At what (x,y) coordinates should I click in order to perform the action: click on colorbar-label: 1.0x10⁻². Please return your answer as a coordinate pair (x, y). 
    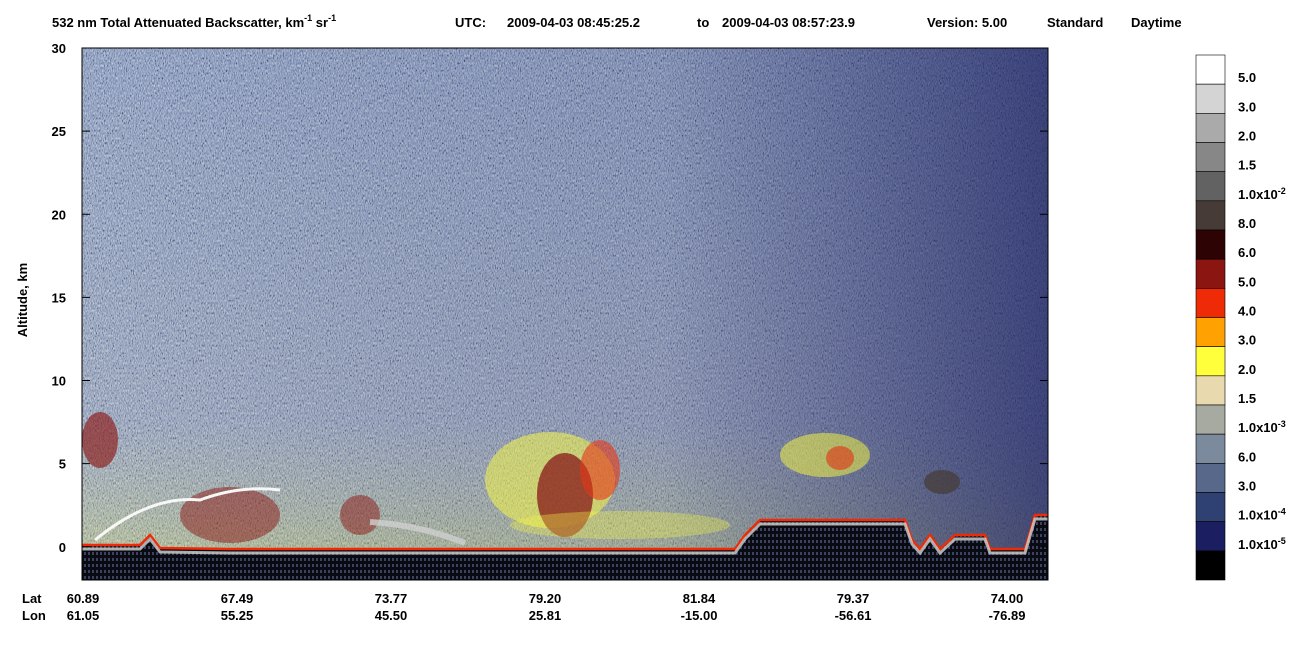
    Looking at the image, I should click on (1262, 194).